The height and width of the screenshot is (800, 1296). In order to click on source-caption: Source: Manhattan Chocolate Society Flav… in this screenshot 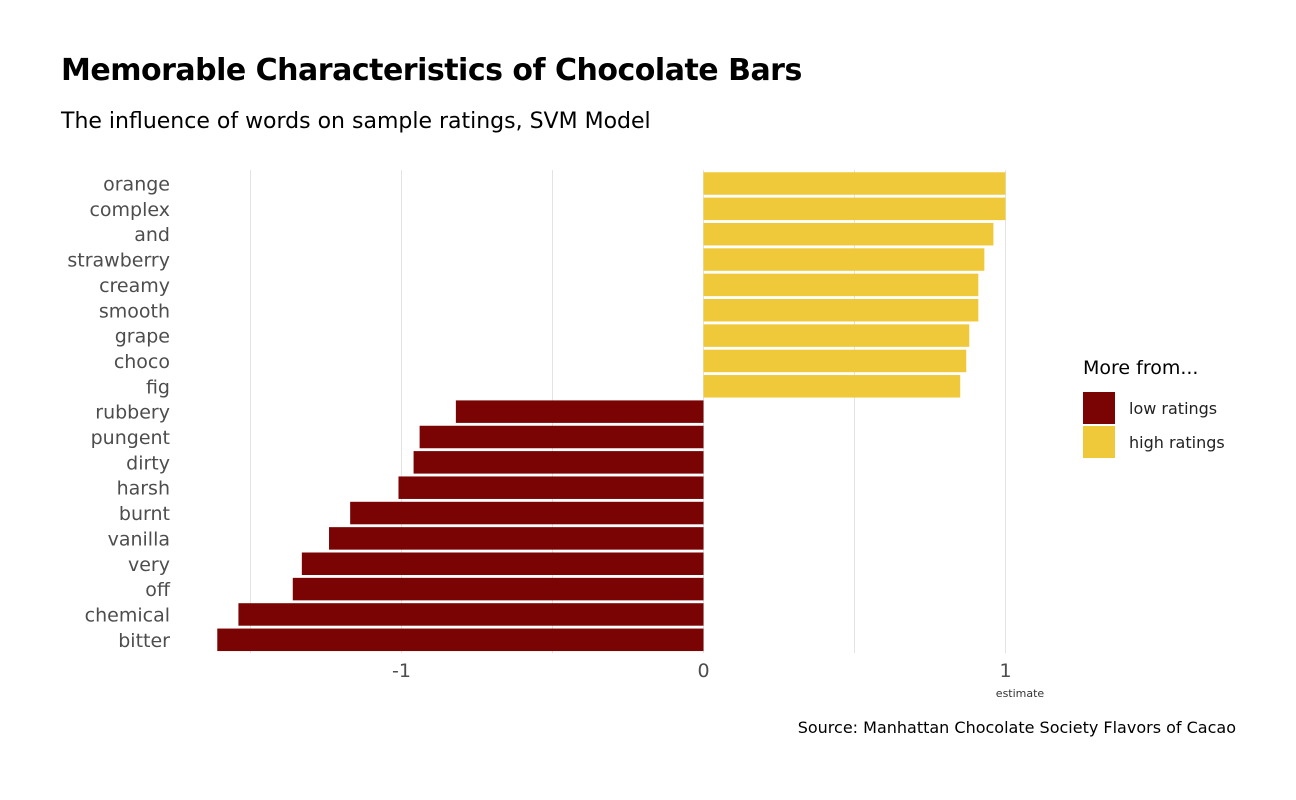, I will do `click(1016, 727)`.